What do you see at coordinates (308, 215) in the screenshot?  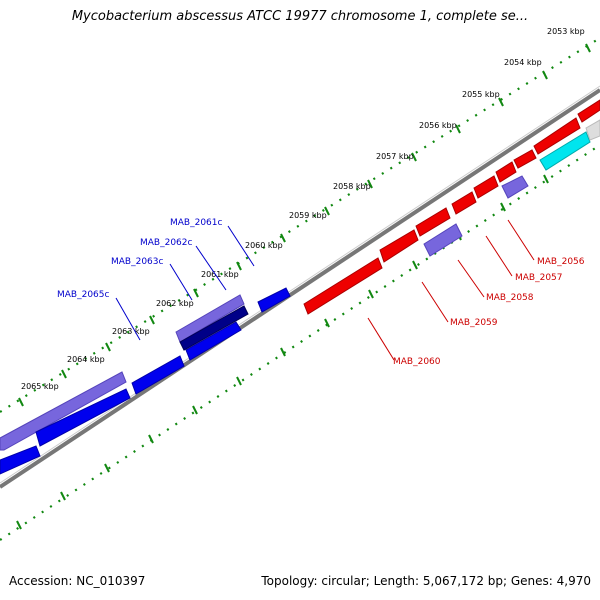 I see `kbp-label: 2059 kbp` at bounding box center [308, 215].